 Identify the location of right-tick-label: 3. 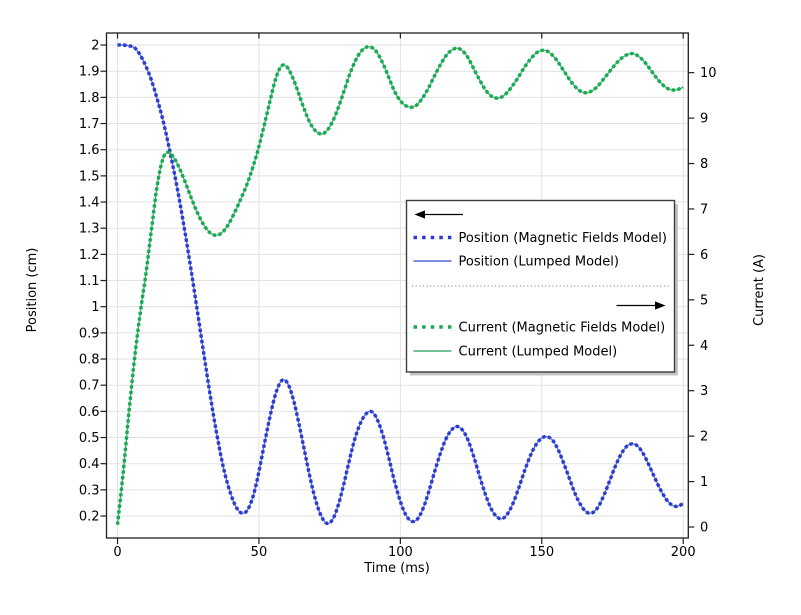
(704, 391).